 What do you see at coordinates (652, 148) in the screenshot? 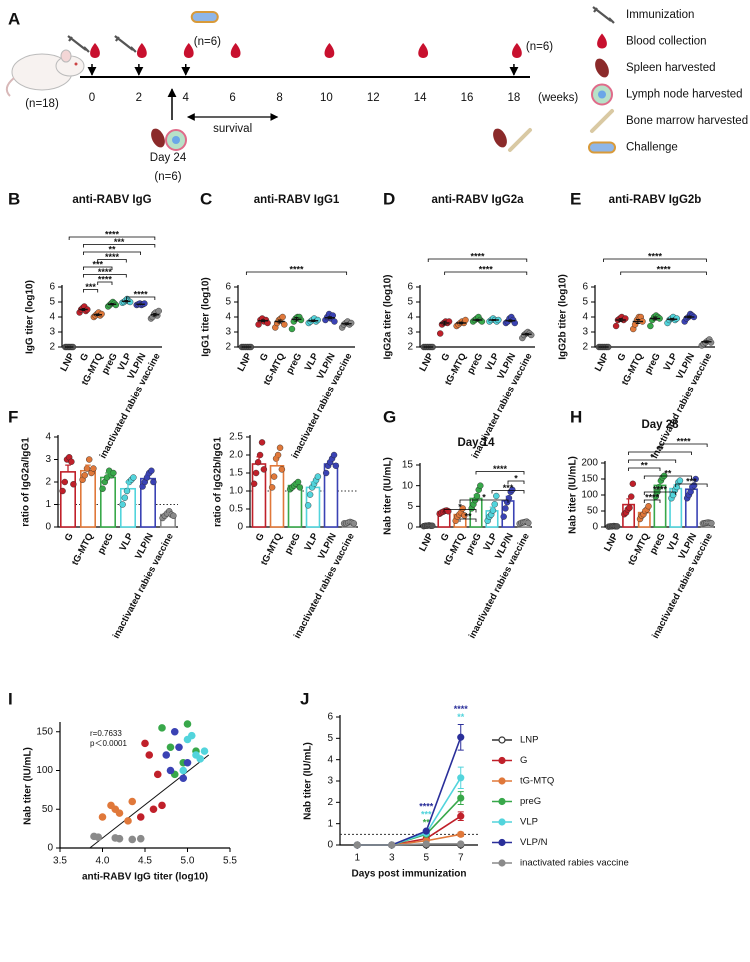
I see `legend-label: Challenge` at bounding box center [652, 148].